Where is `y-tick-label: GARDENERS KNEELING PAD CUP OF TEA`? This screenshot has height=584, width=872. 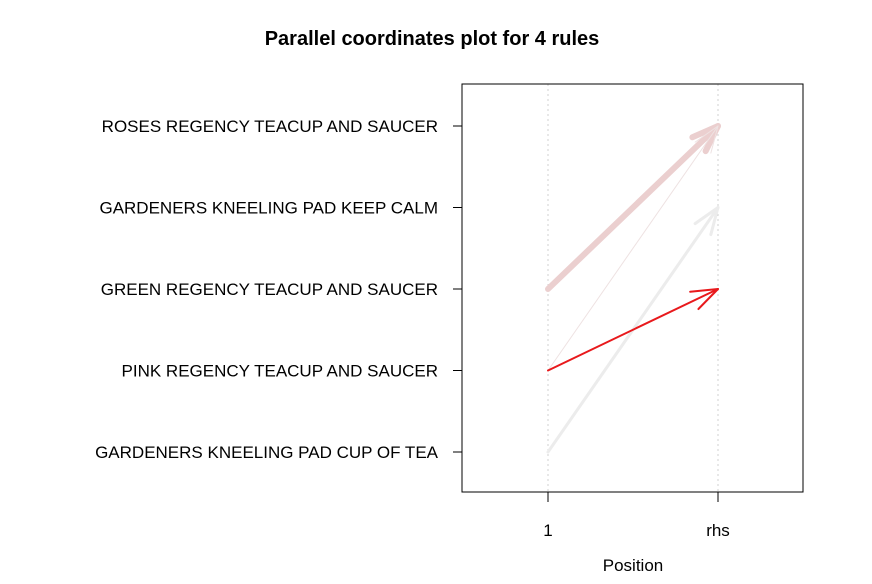 y-tick-label: GARDENERS KNEELING PAD CUP OF TEA is located at coordinates (267, 452).